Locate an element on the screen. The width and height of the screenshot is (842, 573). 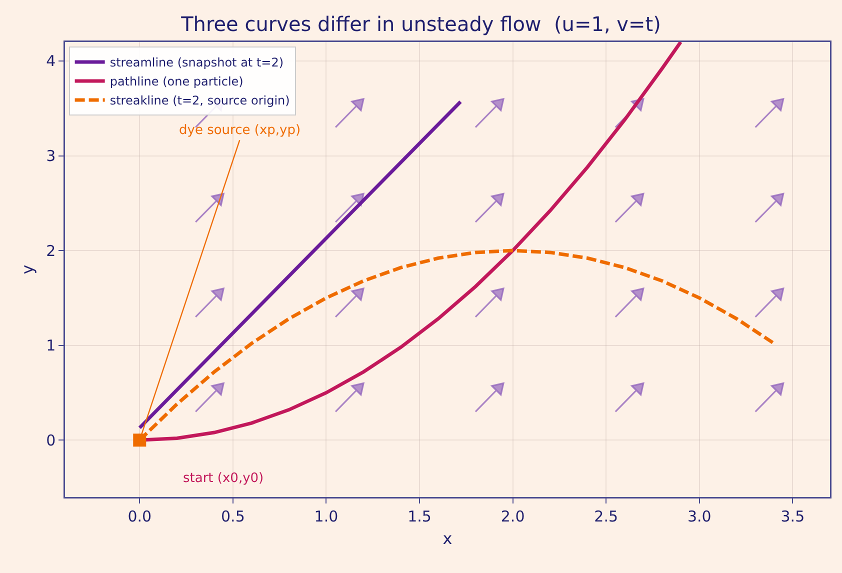
x-tick-label: 0.0 is located at coordinates (140, 516).